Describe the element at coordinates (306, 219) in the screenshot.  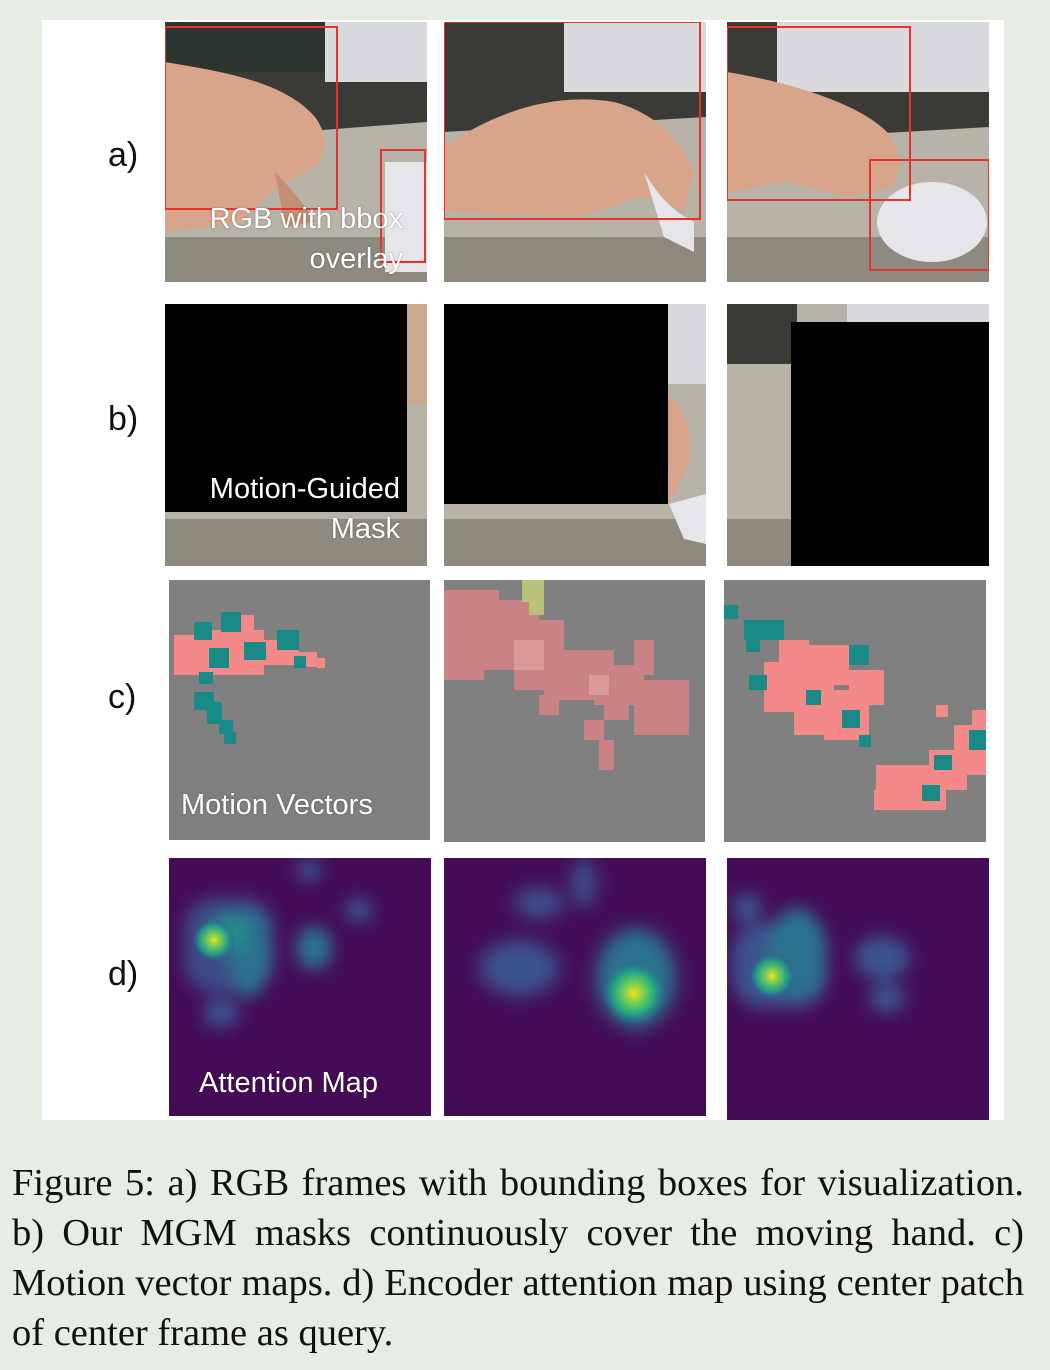
I see `overlay-label-rgb-line1: RGB with bbox` at that location.